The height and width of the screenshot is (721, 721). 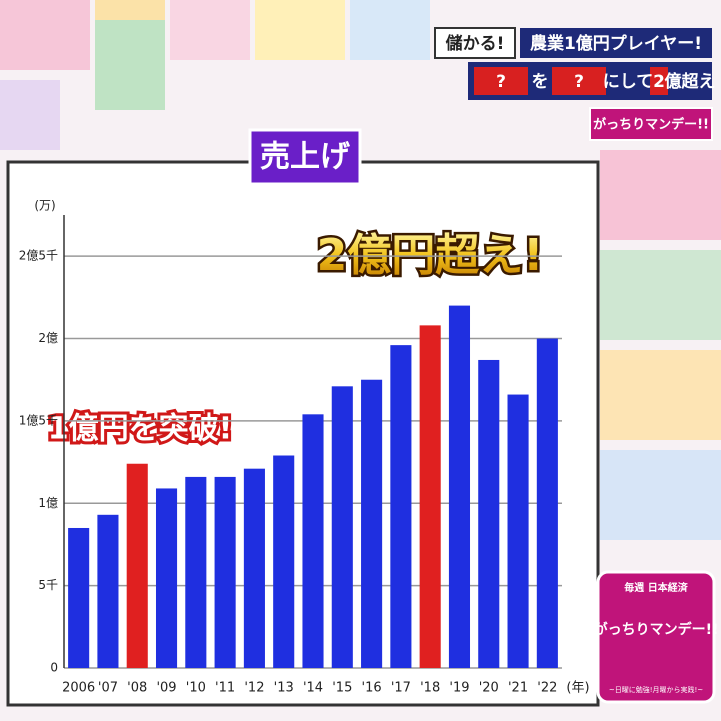 What do you see at coordinates (140, 429) in the screenshot?
I see `annotation: 1億円を突破!` at bounding box center [140, 429].